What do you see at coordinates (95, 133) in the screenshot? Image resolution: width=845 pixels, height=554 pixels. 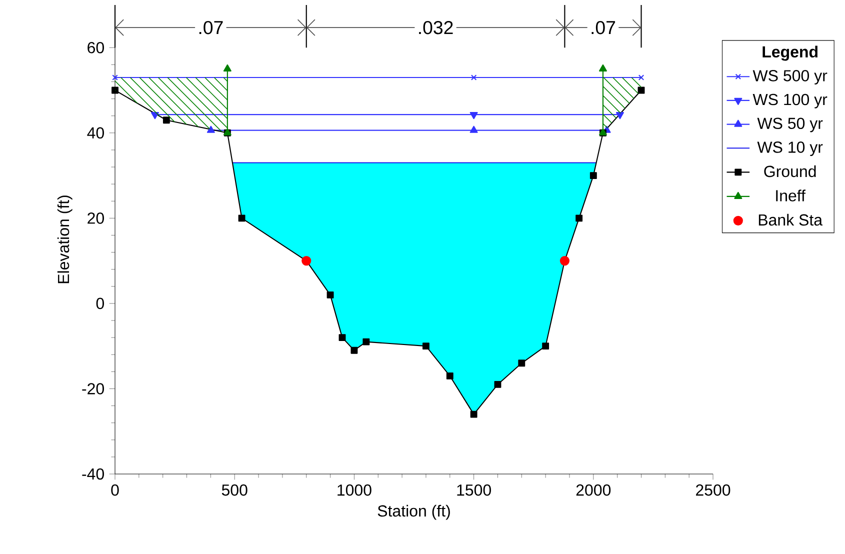 I see `y-tick-label: 40` at bounding box center [95, 133].